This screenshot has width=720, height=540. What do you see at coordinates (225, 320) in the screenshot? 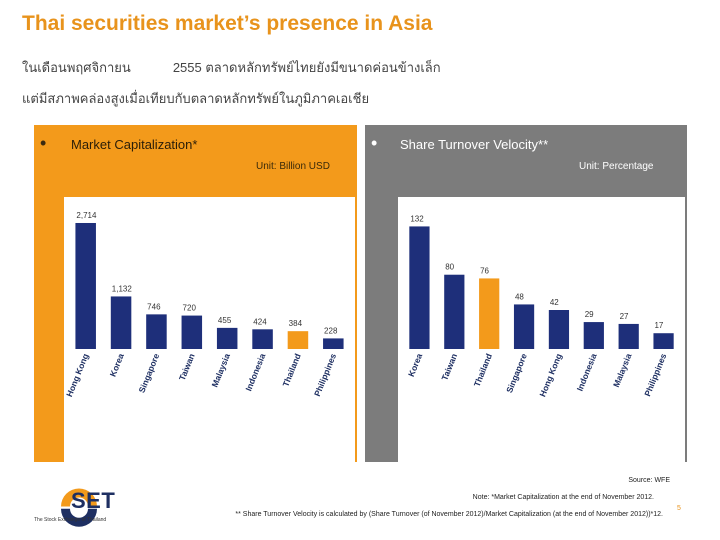
I see `data-label-malaysia: 455` at bounding box center [225, 320].